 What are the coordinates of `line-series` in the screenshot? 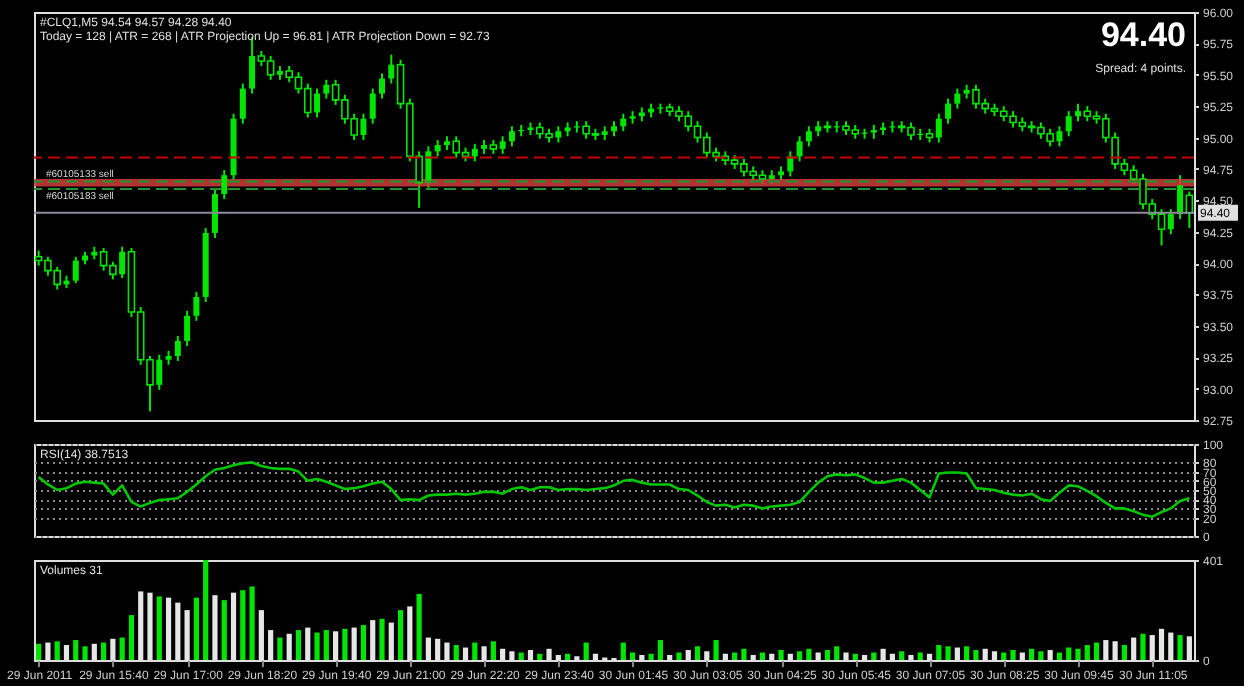 It's located at (614, 489).